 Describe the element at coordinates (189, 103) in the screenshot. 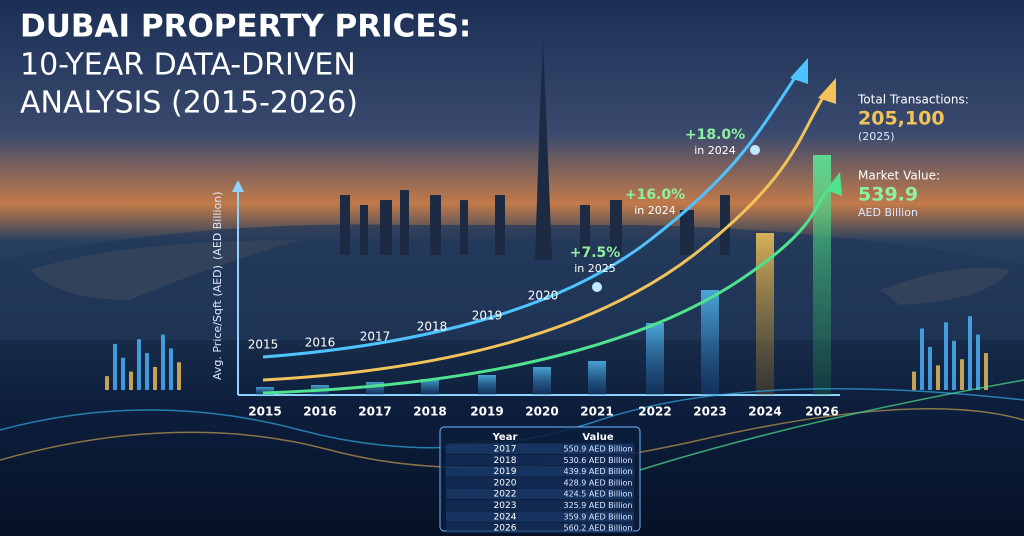

I see `title: ANALYSIS (2015-2026)` at that location.